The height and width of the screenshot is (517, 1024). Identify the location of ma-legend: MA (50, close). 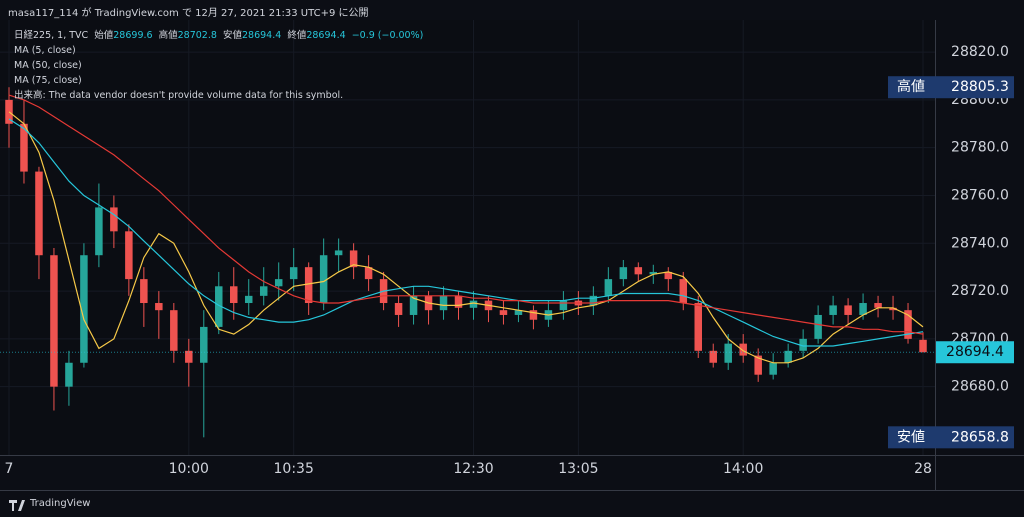
(48, 65).